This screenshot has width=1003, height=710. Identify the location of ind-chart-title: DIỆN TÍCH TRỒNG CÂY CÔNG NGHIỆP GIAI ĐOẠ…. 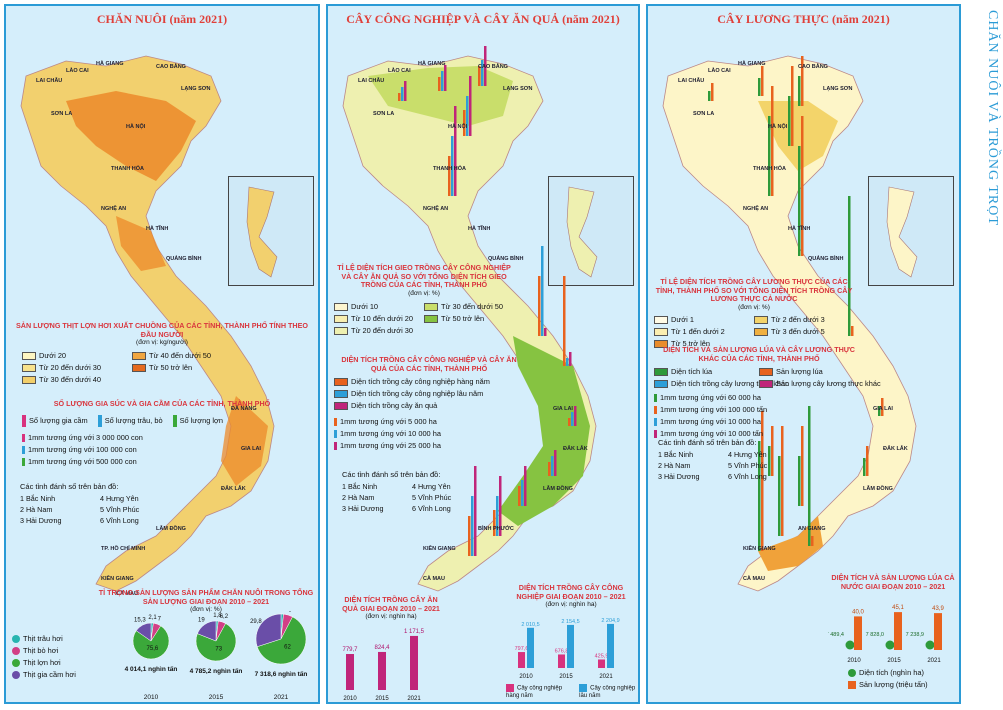
(571, 592).